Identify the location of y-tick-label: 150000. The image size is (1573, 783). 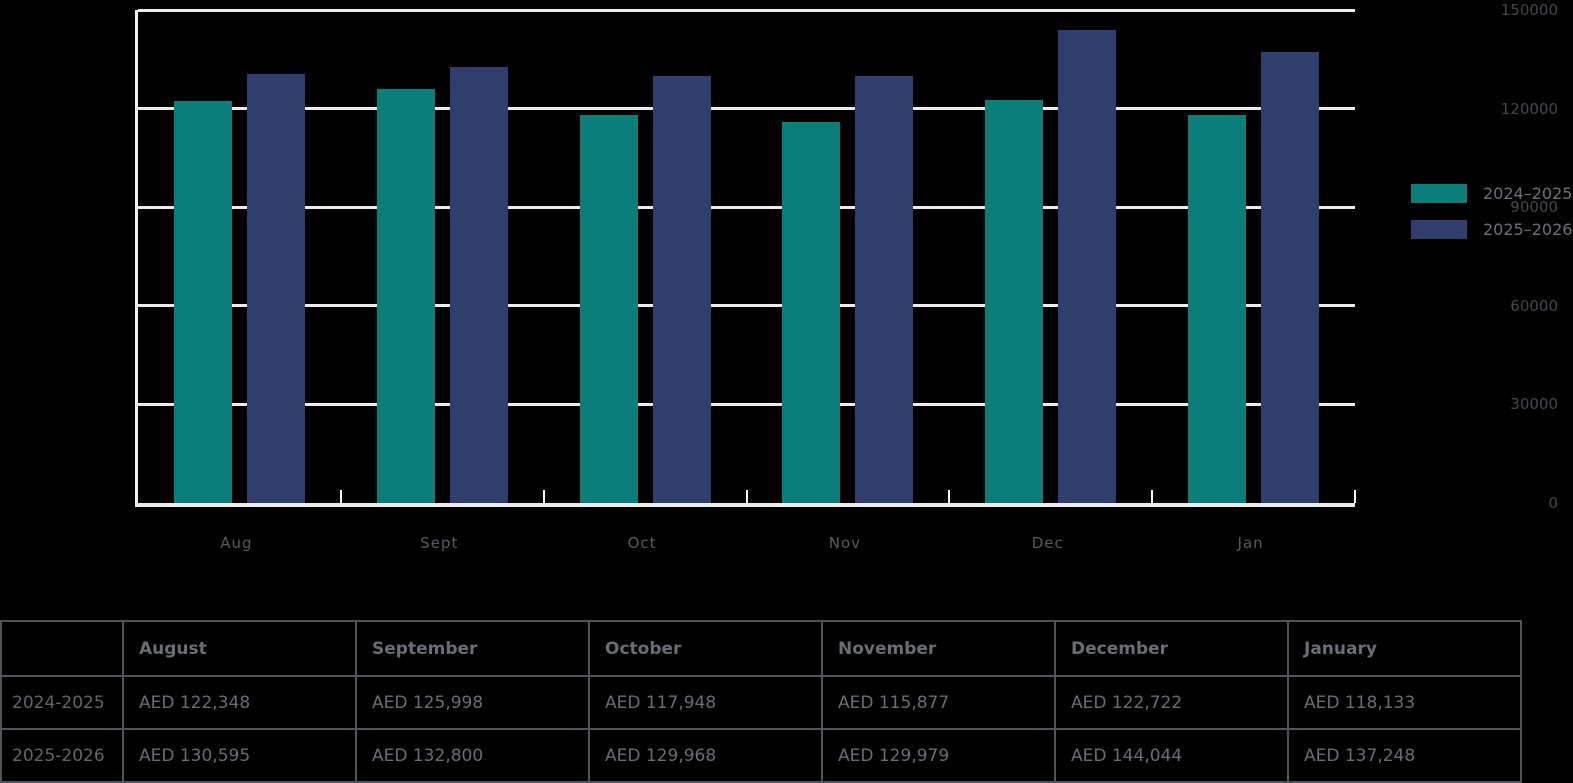
(1529, 10).